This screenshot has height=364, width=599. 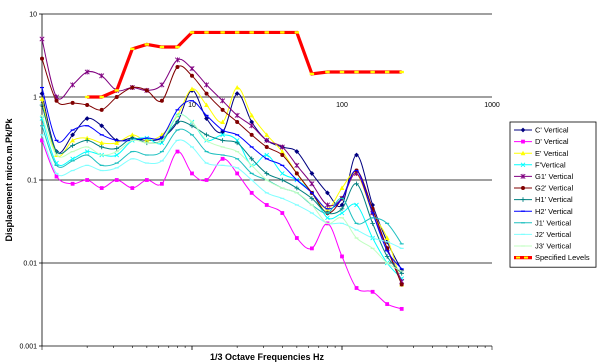 I want to click on legend-entry: H2' Vertical, so click(x=543, y=211).